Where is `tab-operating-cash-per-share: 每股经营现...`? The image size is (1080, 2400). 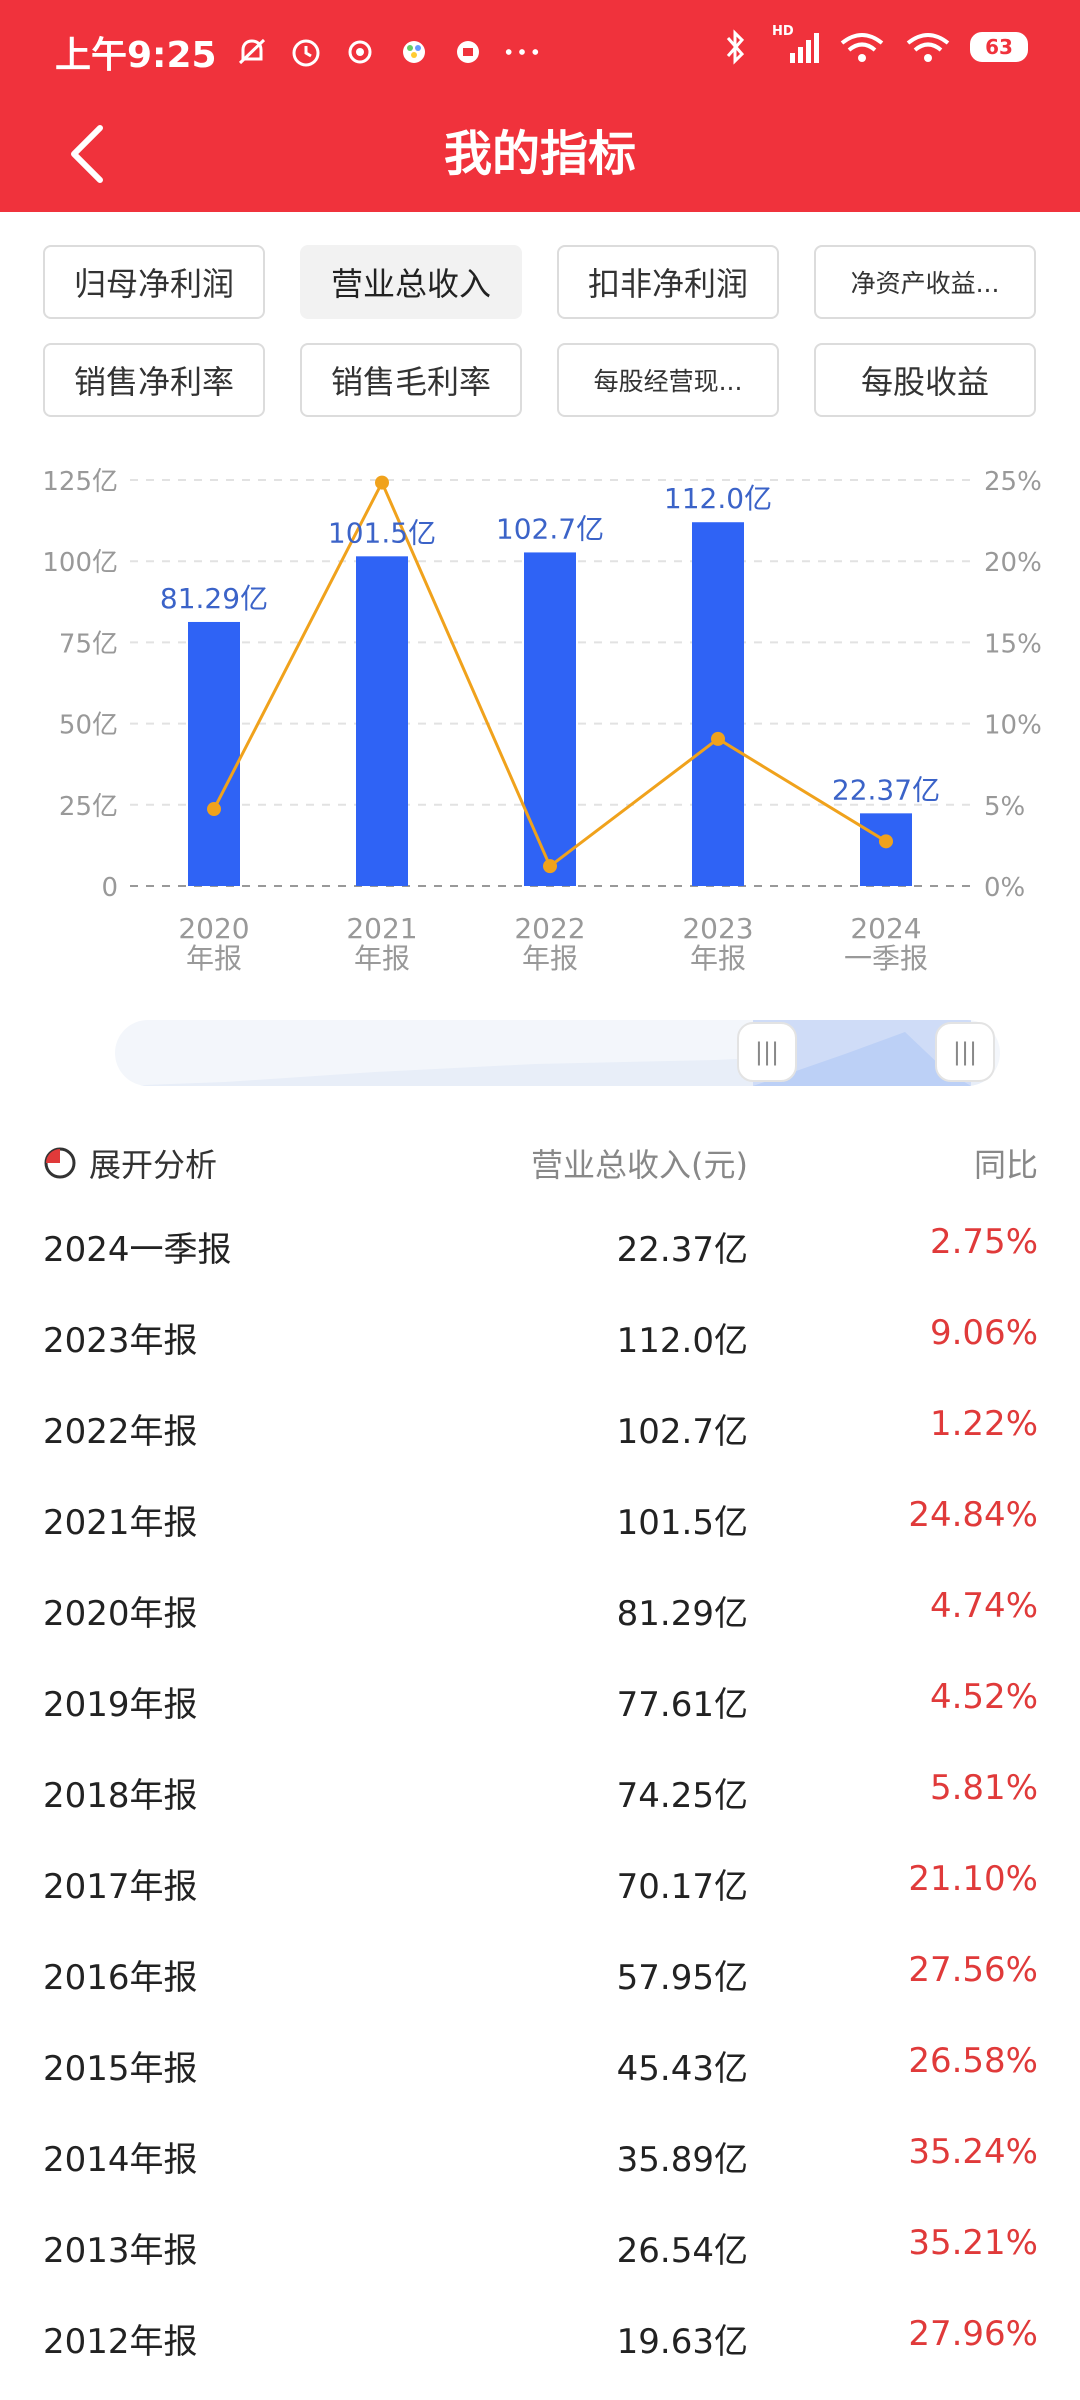
tab-operating-cash-per-share: 每股经营现... is located at coordinates (668, 380).